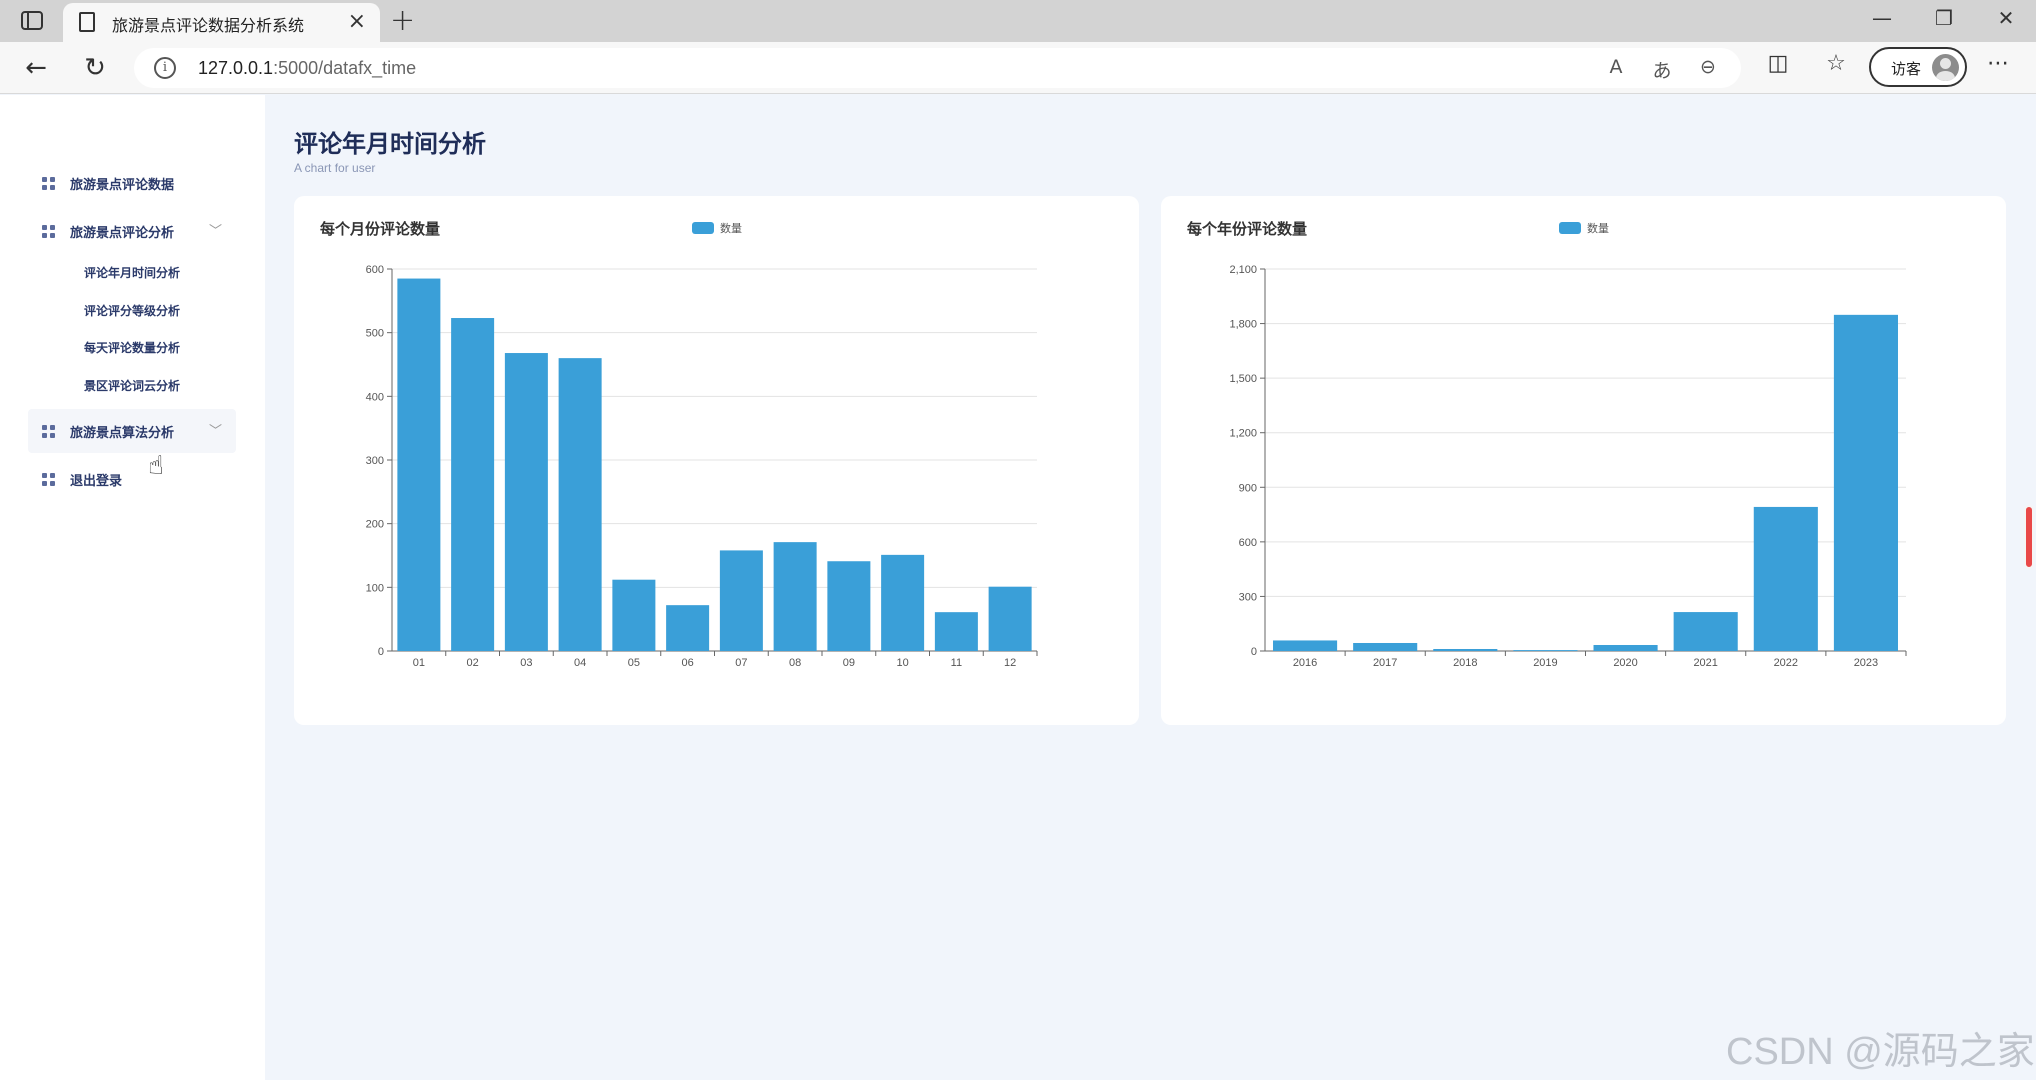 The width and height of the screenshot is (2036, 1080). What do you see at coordinates (32, 20) in the screenshot?
I see `sidebar-toggle-icon` at bounding box center [32, 20].